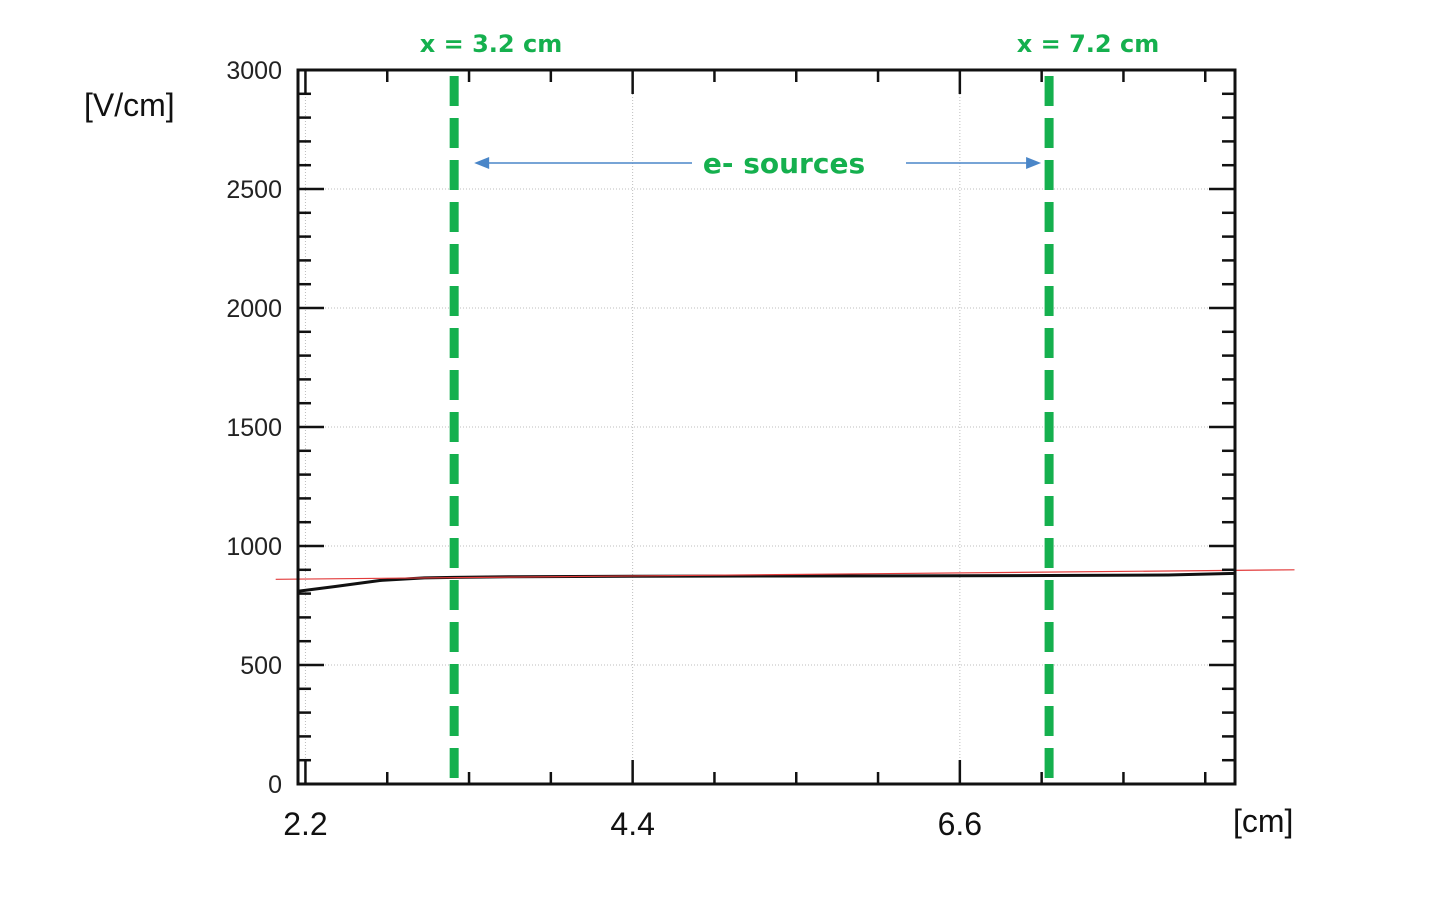 The height and width of the screenshot is (900, 1440). What do you see at coordinates (482, 163) in the screenshot?
I see `arrow-left-head` at bounding box center [482, 163].